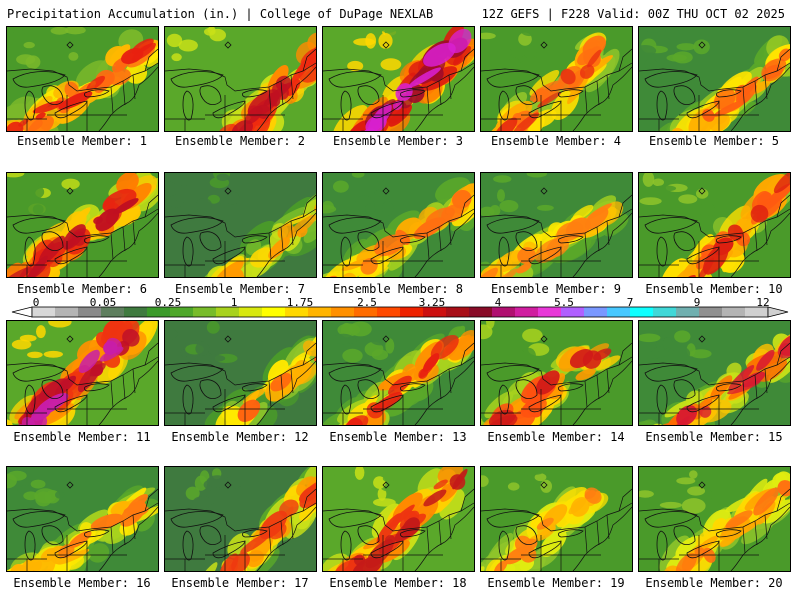 This screenshot has height=600, width=800. Describe the element at coordinates (168, 302) in the screenshot. I see `colorbar-tick-label: 0.25` at that location.